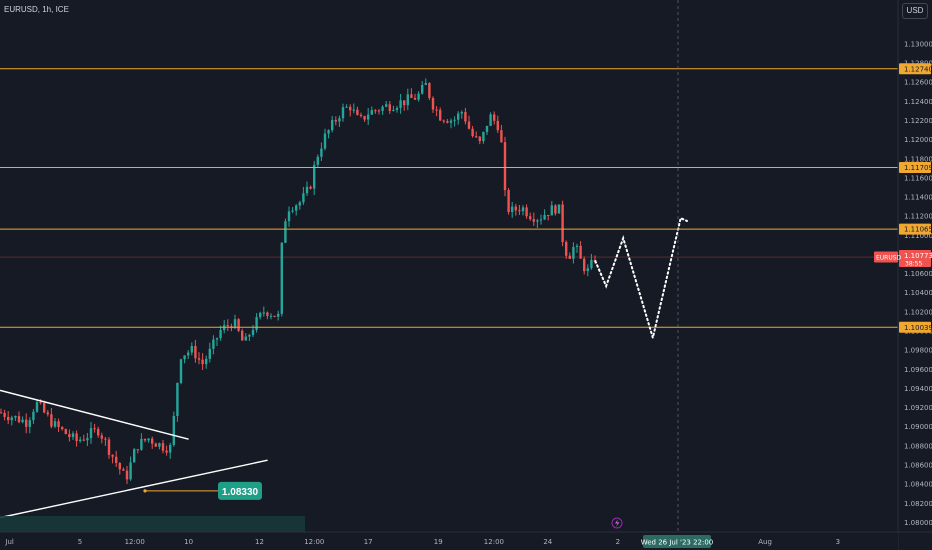  What do you see at coordinates (240, 492) in the screenshot?
I see `annotation-label: 1.08330` at bounding box center [240, 492].